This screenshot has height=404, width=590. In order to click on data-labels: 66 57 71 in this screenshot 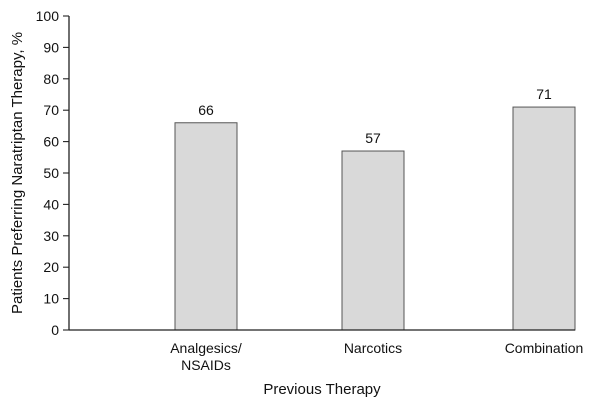, I will do `click(375, 116)`.